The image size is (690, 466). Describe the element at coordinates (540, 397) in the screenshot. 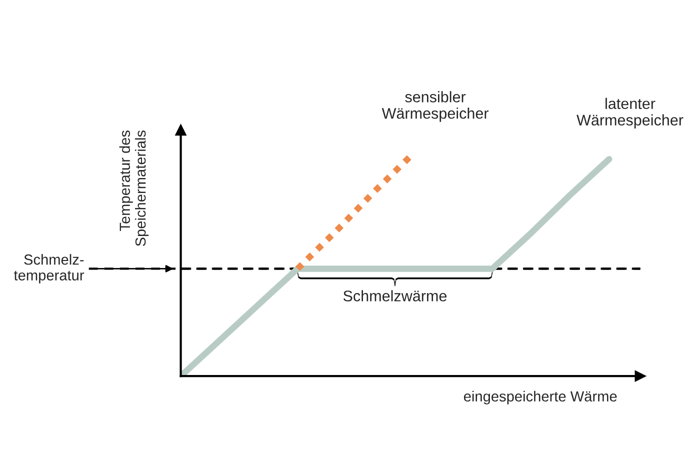

I see `x-axis-title: eingespeicherte Wärme` at that location.